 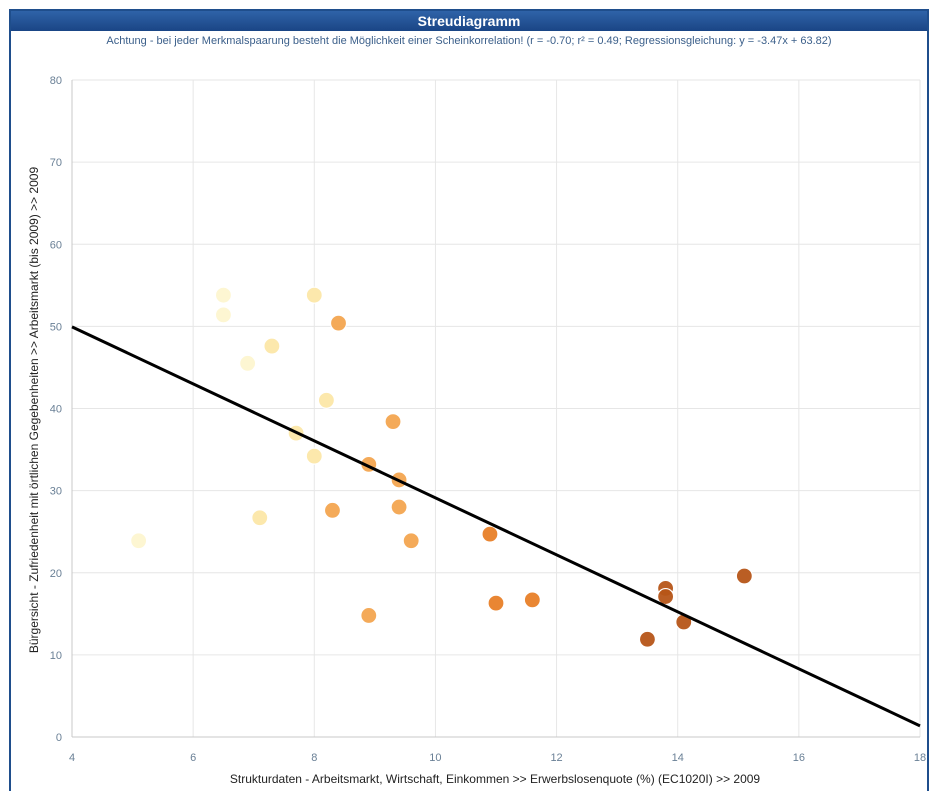 What do you see at coordinates (56, 410) in the screenshot?
I see `y-tick-label: 40` at bounding box center [56, 410].